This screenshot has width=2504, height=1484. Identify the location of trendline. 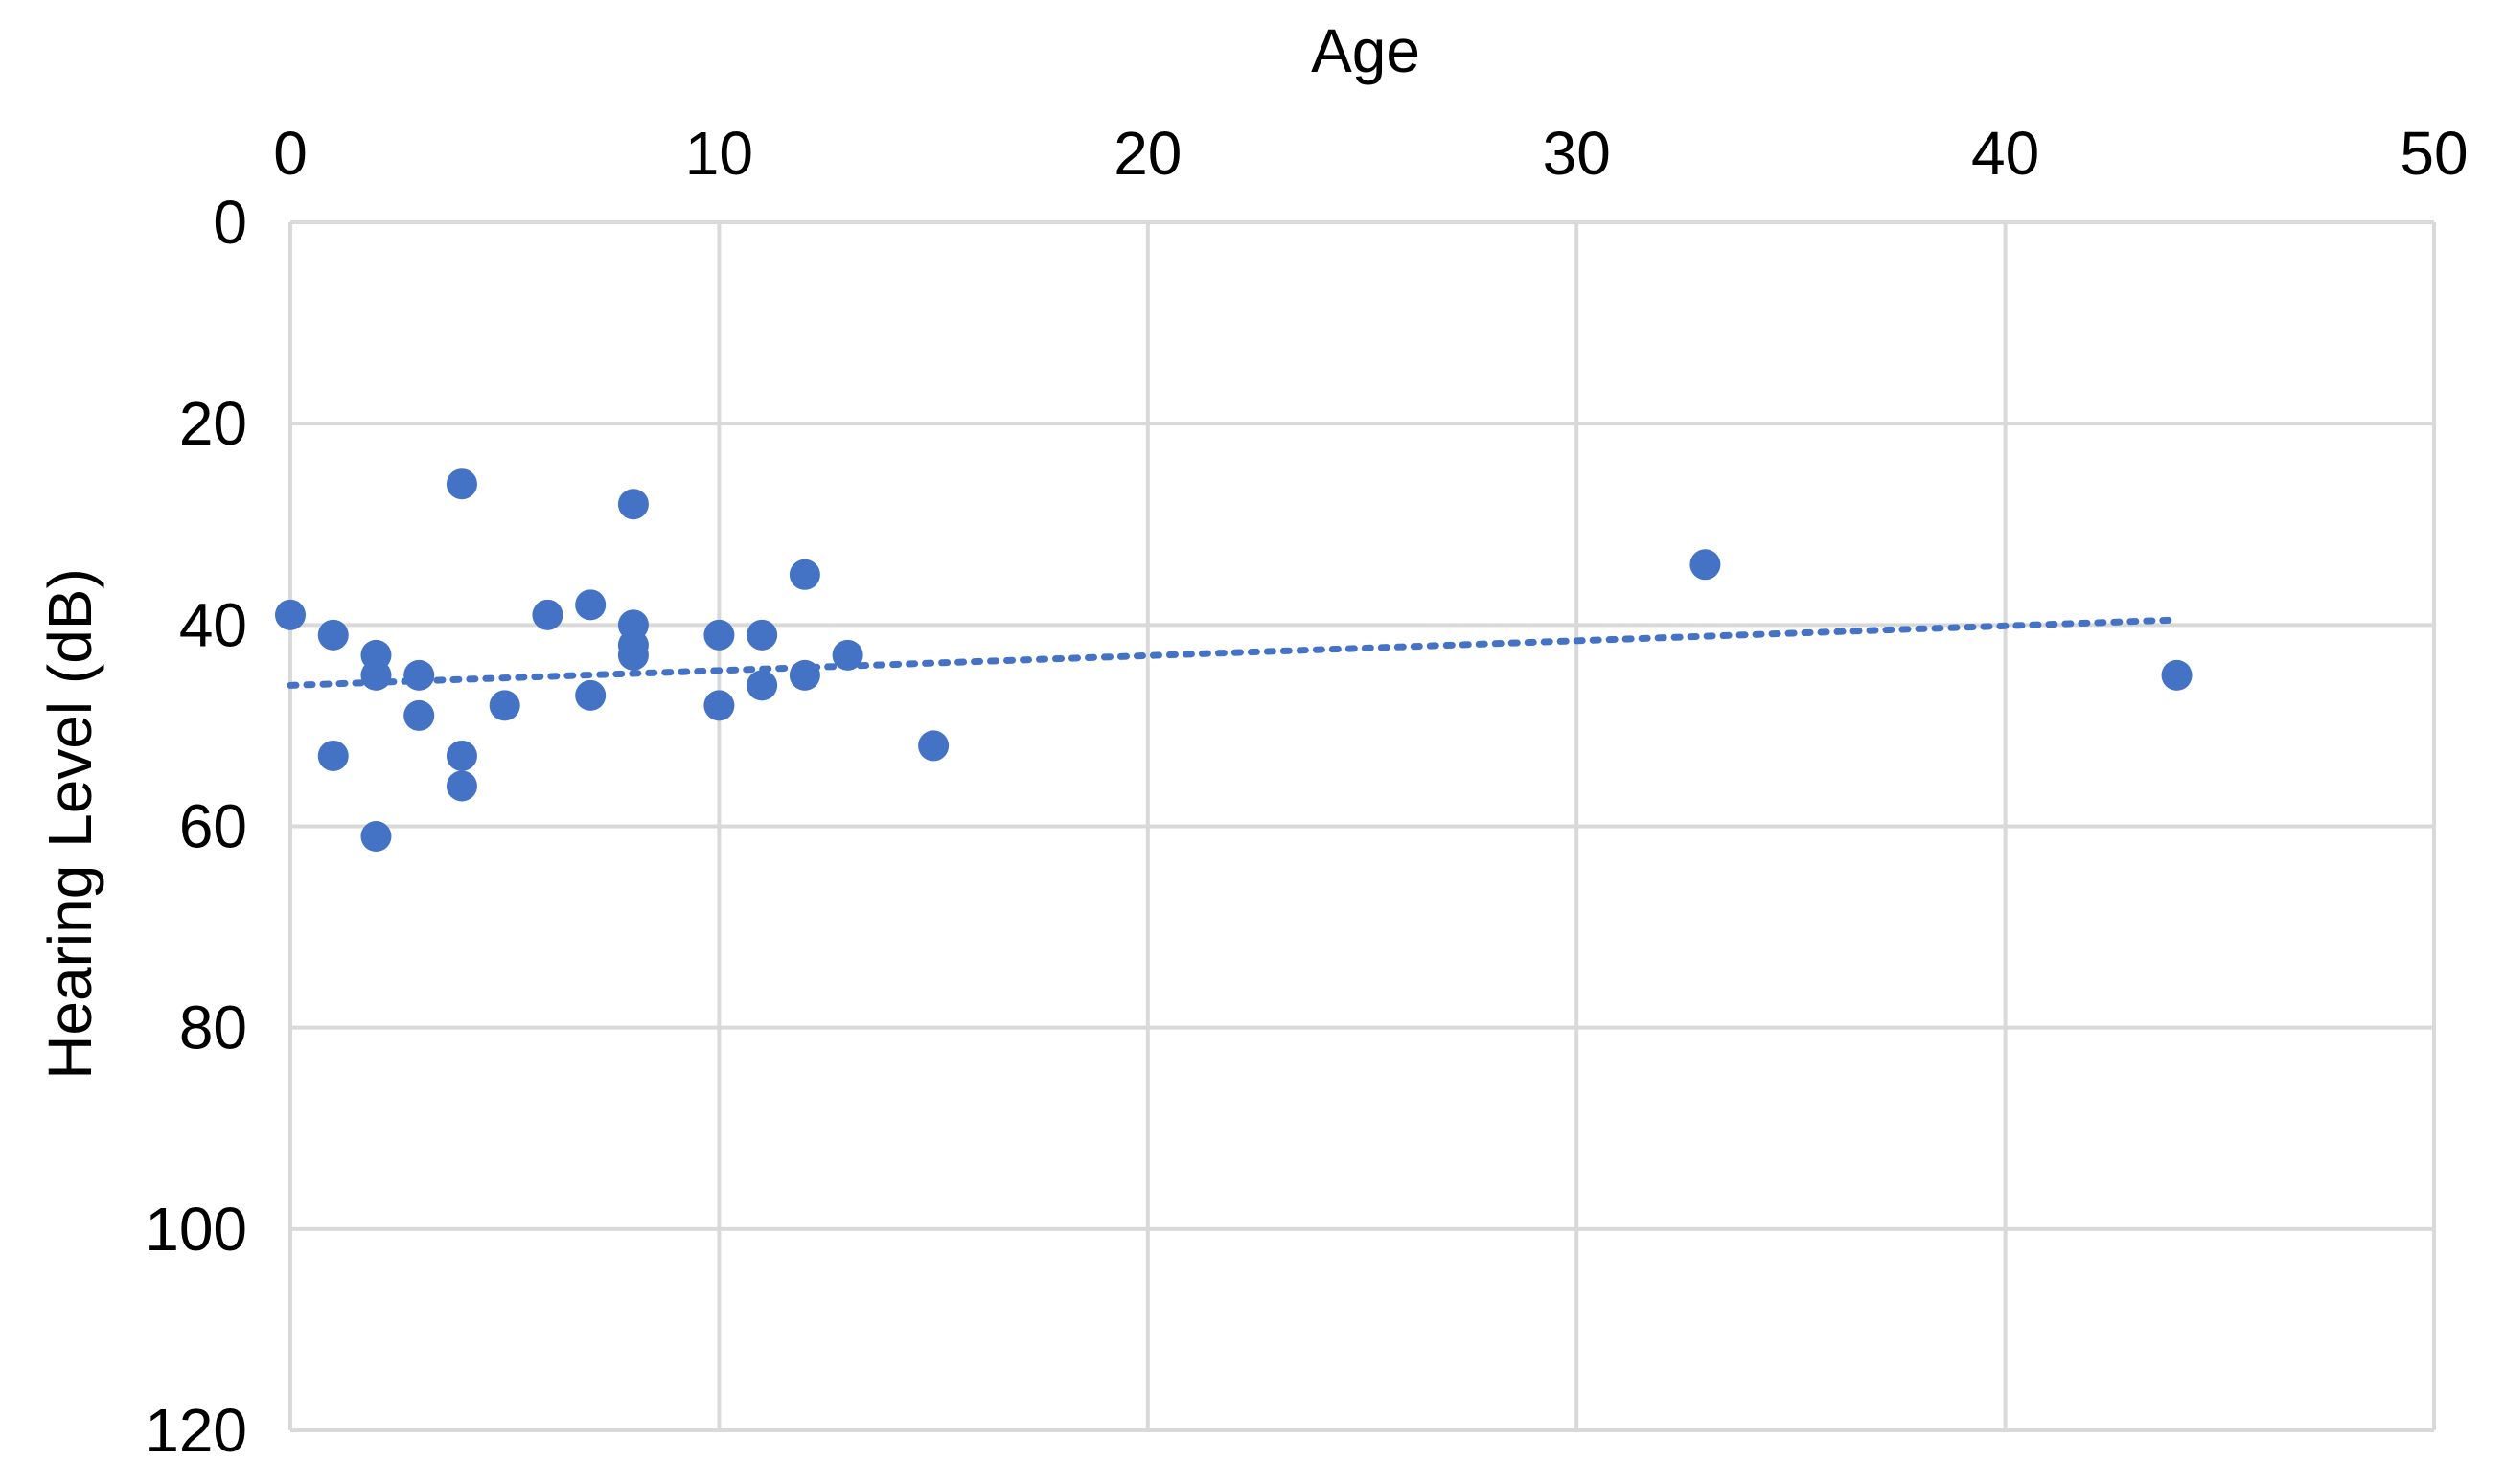
(1234, 652).